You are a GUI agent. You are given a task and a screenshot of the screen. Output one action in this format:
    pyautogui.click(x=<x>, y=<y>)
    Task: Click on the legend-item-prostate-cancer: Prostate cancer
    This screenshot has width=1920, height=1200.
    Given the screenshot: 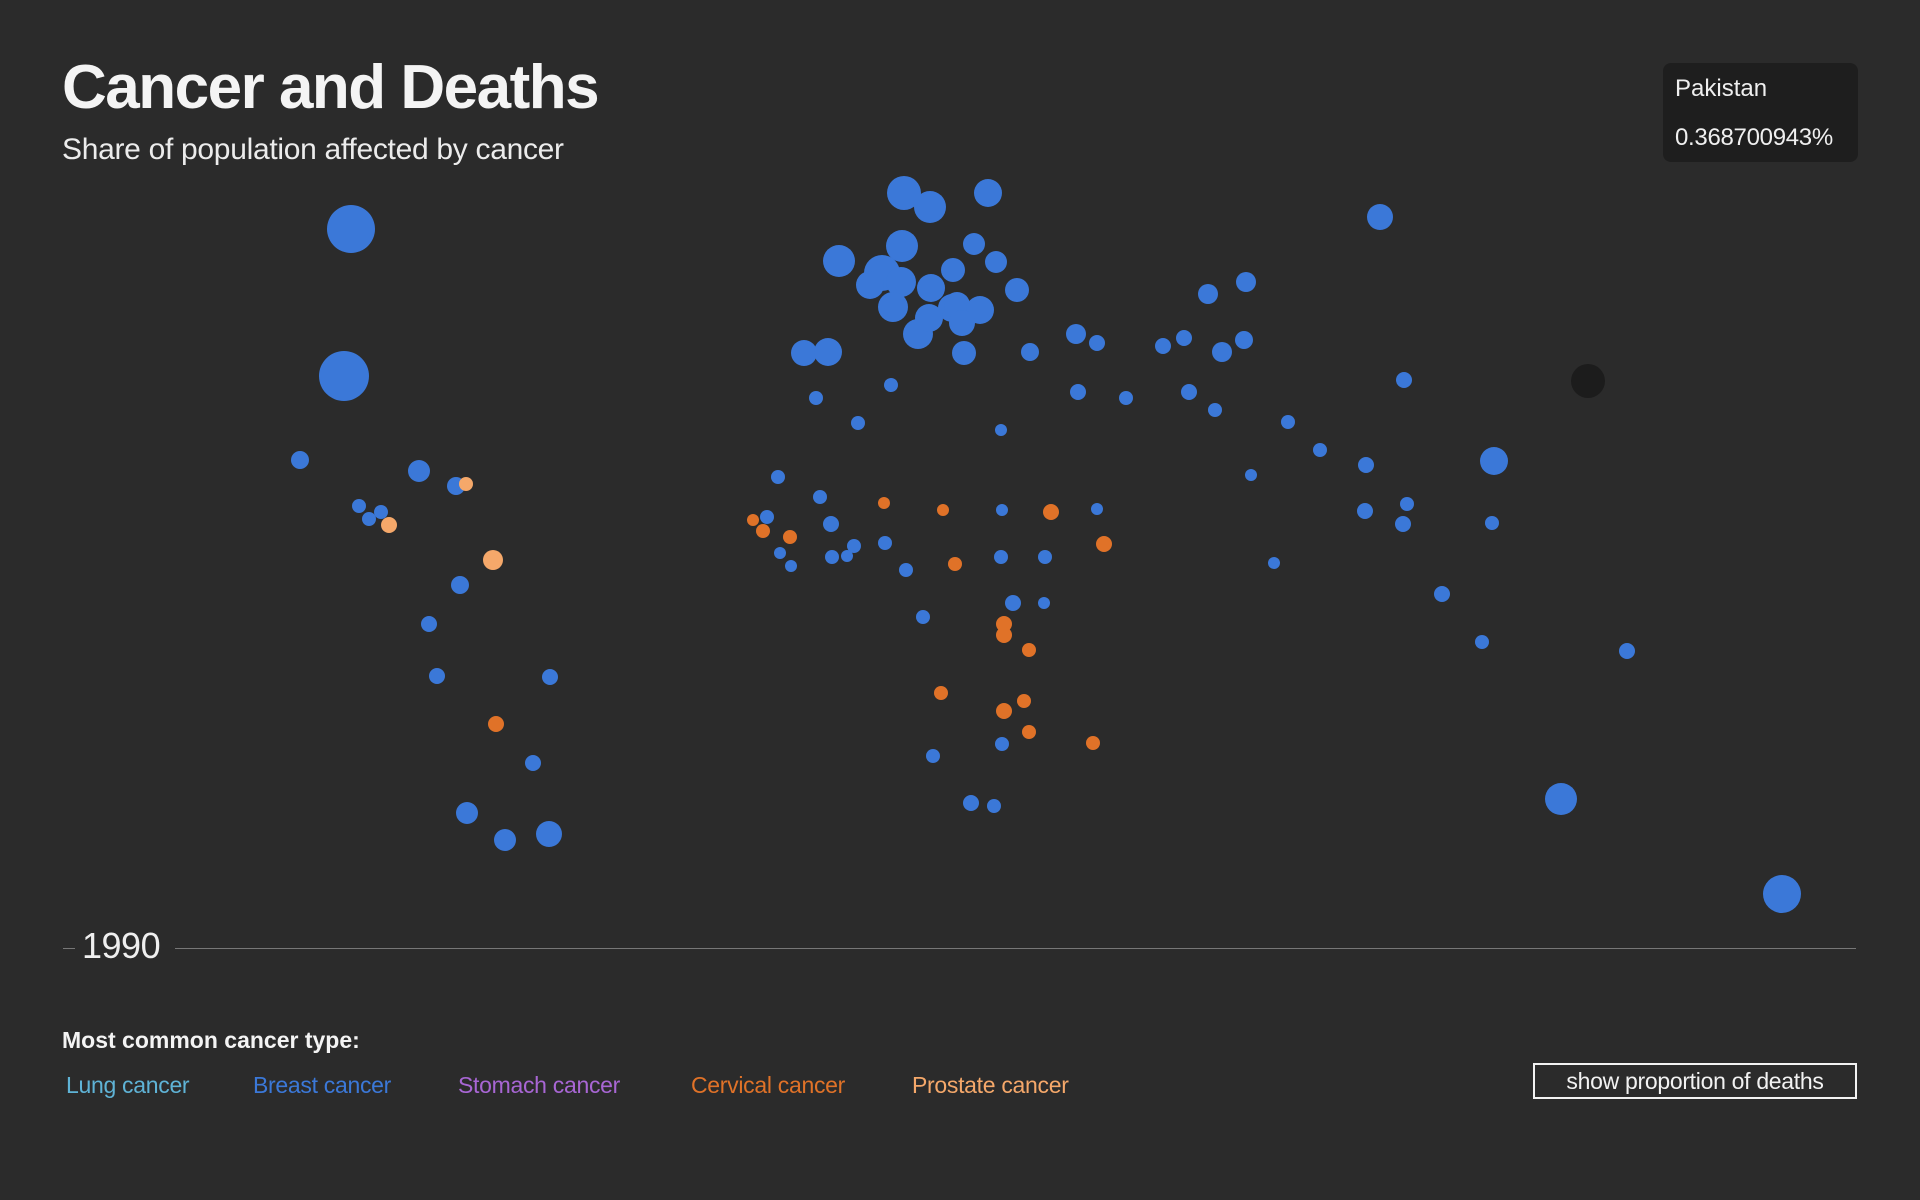 What is the action you would take?
    pyautogui.click(x=990, y=1085)
    